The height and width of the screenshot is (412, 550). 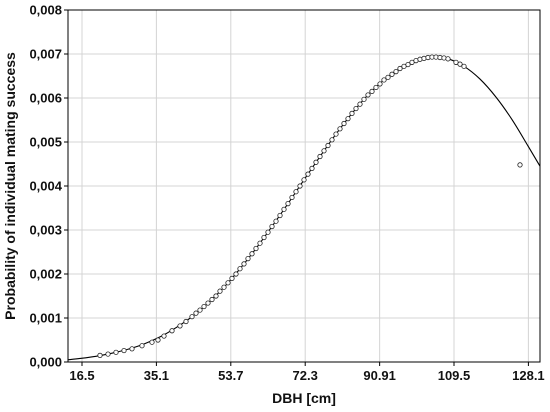 What do you see at coordinates (45, 230) in the screenshot?
I see `y-tick-label: 0,003` at bounding box center [45, 230].